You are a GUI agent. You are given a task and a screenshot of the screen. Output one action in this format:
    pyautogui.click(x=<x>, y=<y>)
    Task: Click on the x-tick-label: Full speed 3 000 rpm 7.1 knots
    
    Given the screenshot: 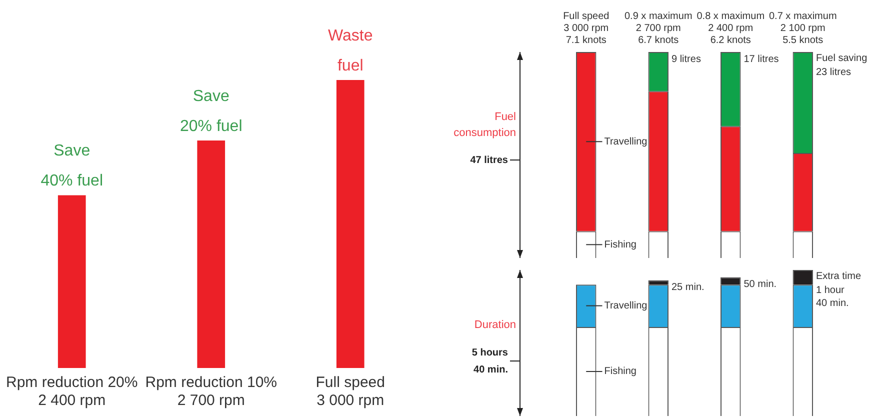 What is the action you would take?
    pyautogui.click(x=586, y=28)
    